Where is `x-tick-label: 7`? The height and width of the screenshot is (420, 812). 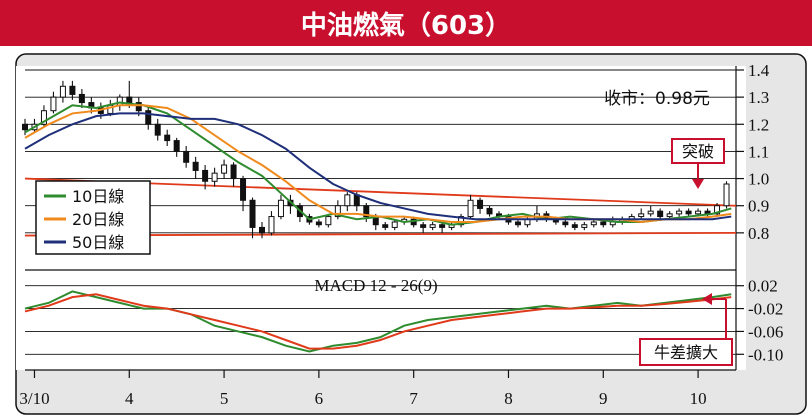
x-tick-label: 7 is located at coordinates (413, 398).